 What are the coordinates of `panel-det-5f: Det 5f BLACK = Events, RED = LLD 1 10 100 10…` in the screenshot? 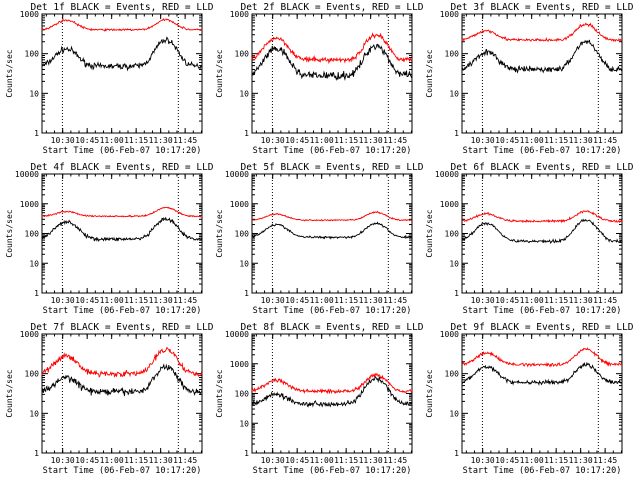 It's located at (319, 239).